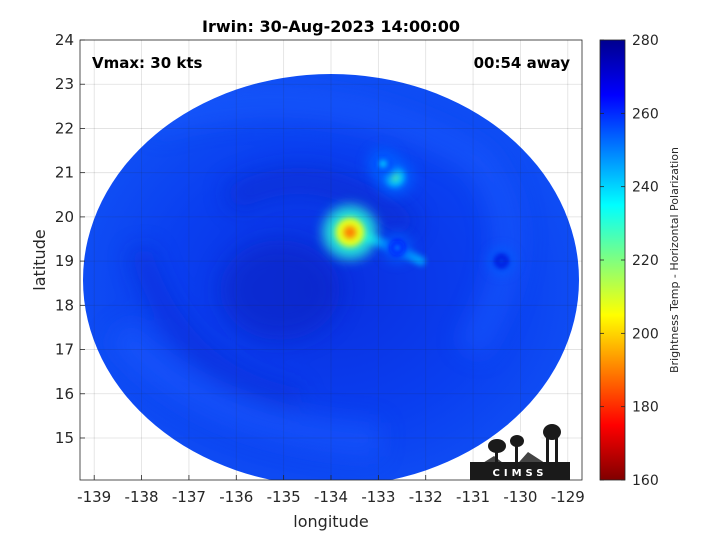  What do you see at coordinates (64, 40) in the screenshot?
I see `y-tick-label: 24` at bounding box center [64, 40].